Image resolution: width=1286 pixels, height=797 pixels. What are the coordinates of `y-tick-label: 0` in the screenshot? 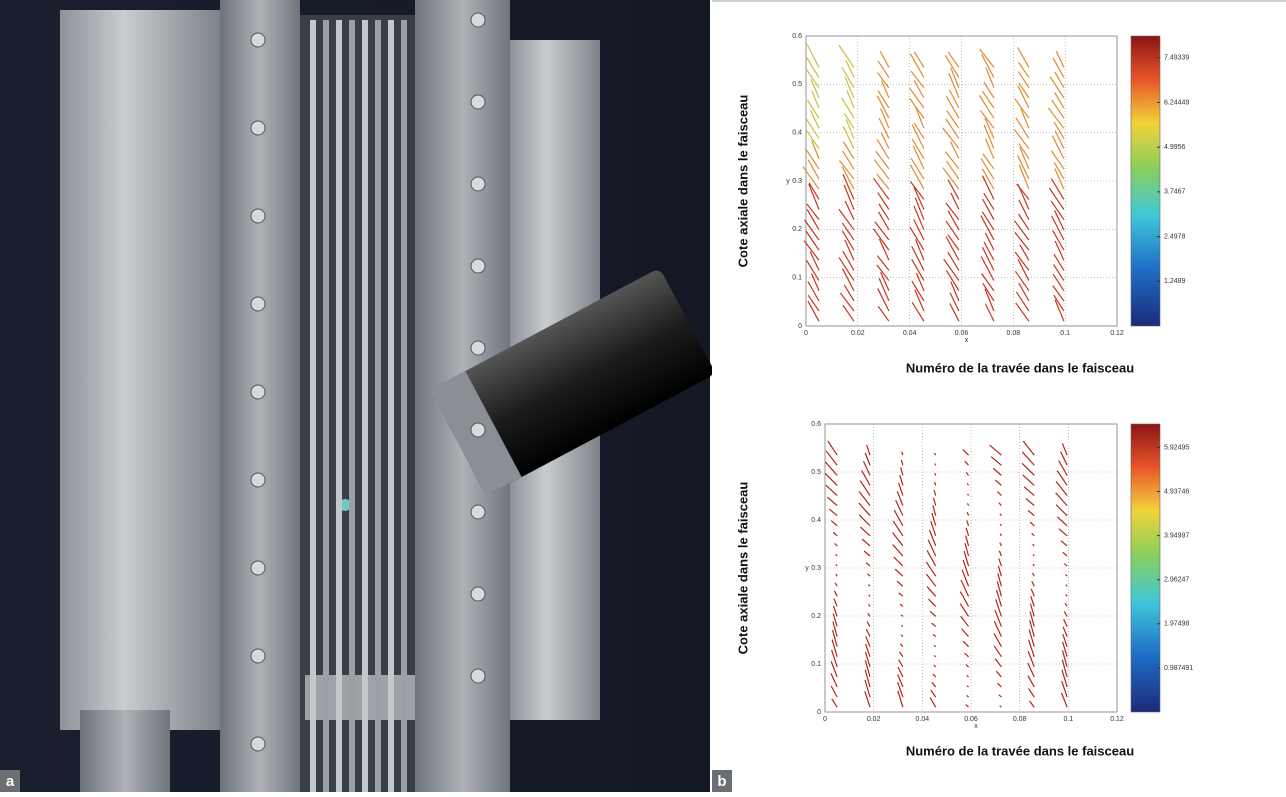 It's located at (800, 326).